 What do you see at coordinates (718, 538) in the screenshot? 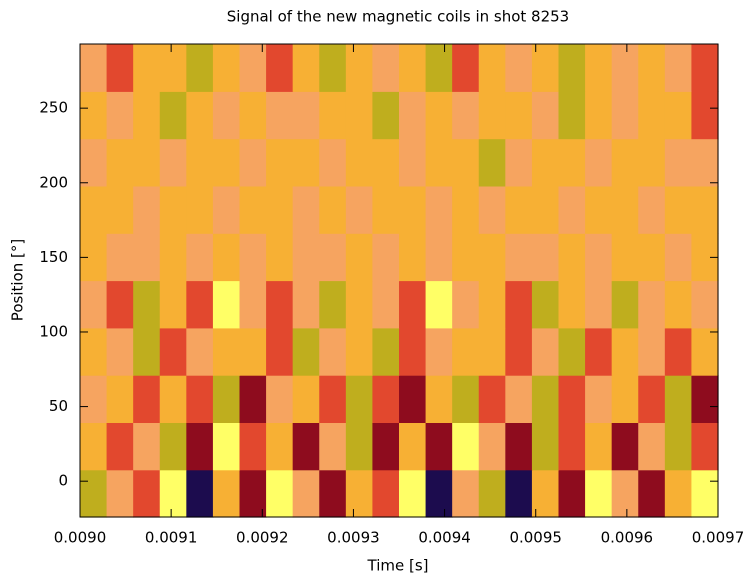
I see `x-tick-label: 0.0097` at bounding box center [718, 538].